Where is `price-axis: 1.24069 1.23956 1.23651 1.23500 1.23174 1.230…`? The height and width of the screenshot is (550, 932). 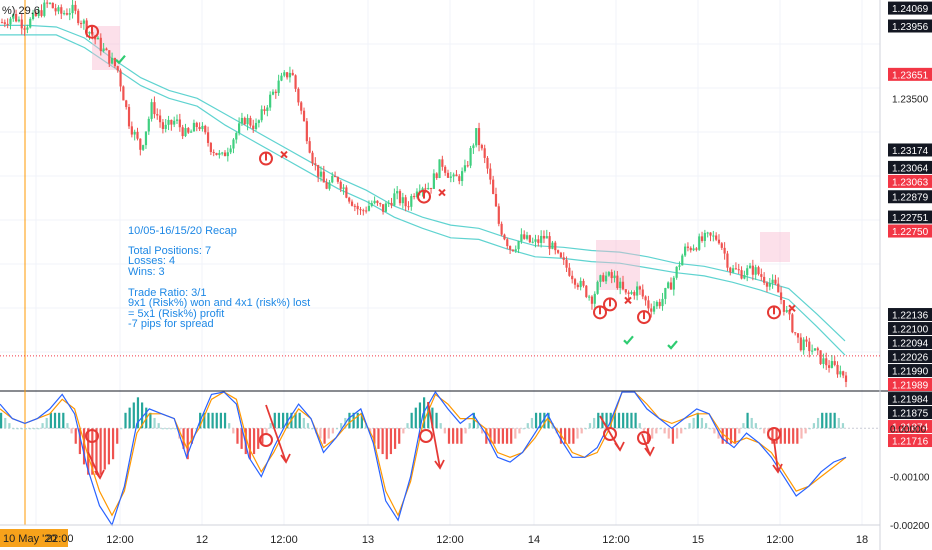 price-axis: 1.24069 1.23956 1.23651 1.23500 1.23174 1.230… is located at coordinates (910, 266).